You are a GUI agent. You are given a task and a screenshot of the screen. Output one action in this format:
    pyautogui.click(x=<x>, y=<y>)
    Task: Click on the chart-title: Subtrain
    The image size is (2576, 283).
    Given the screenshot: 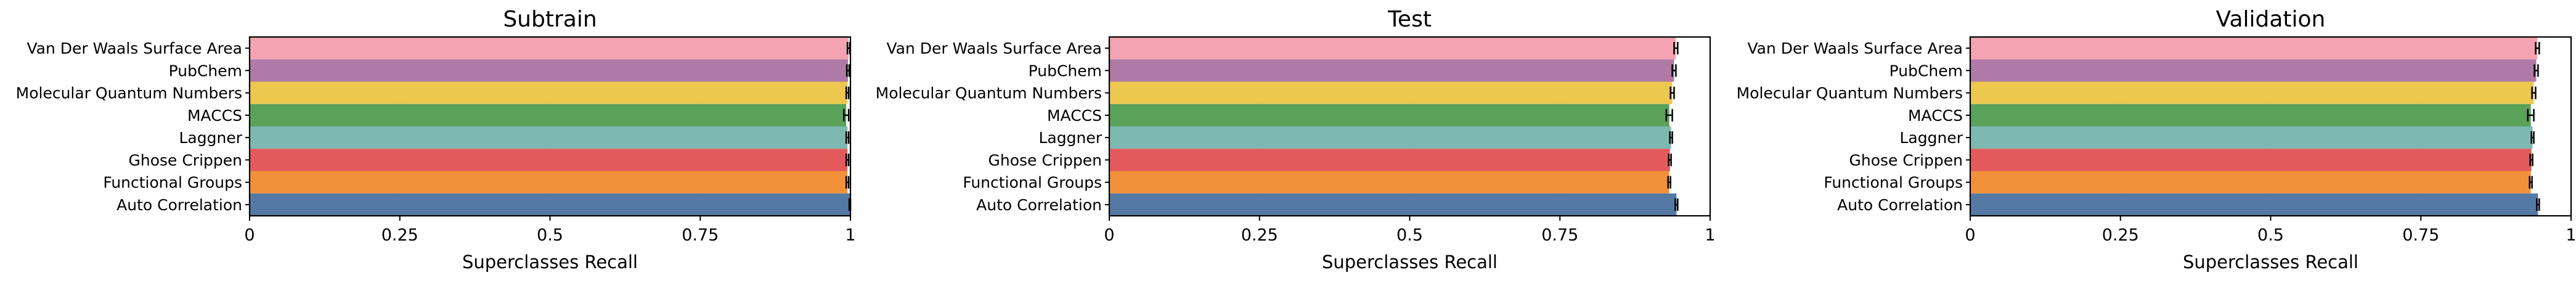 What is the action you would take?
    pyautogui.click(x=550, y=19)
    